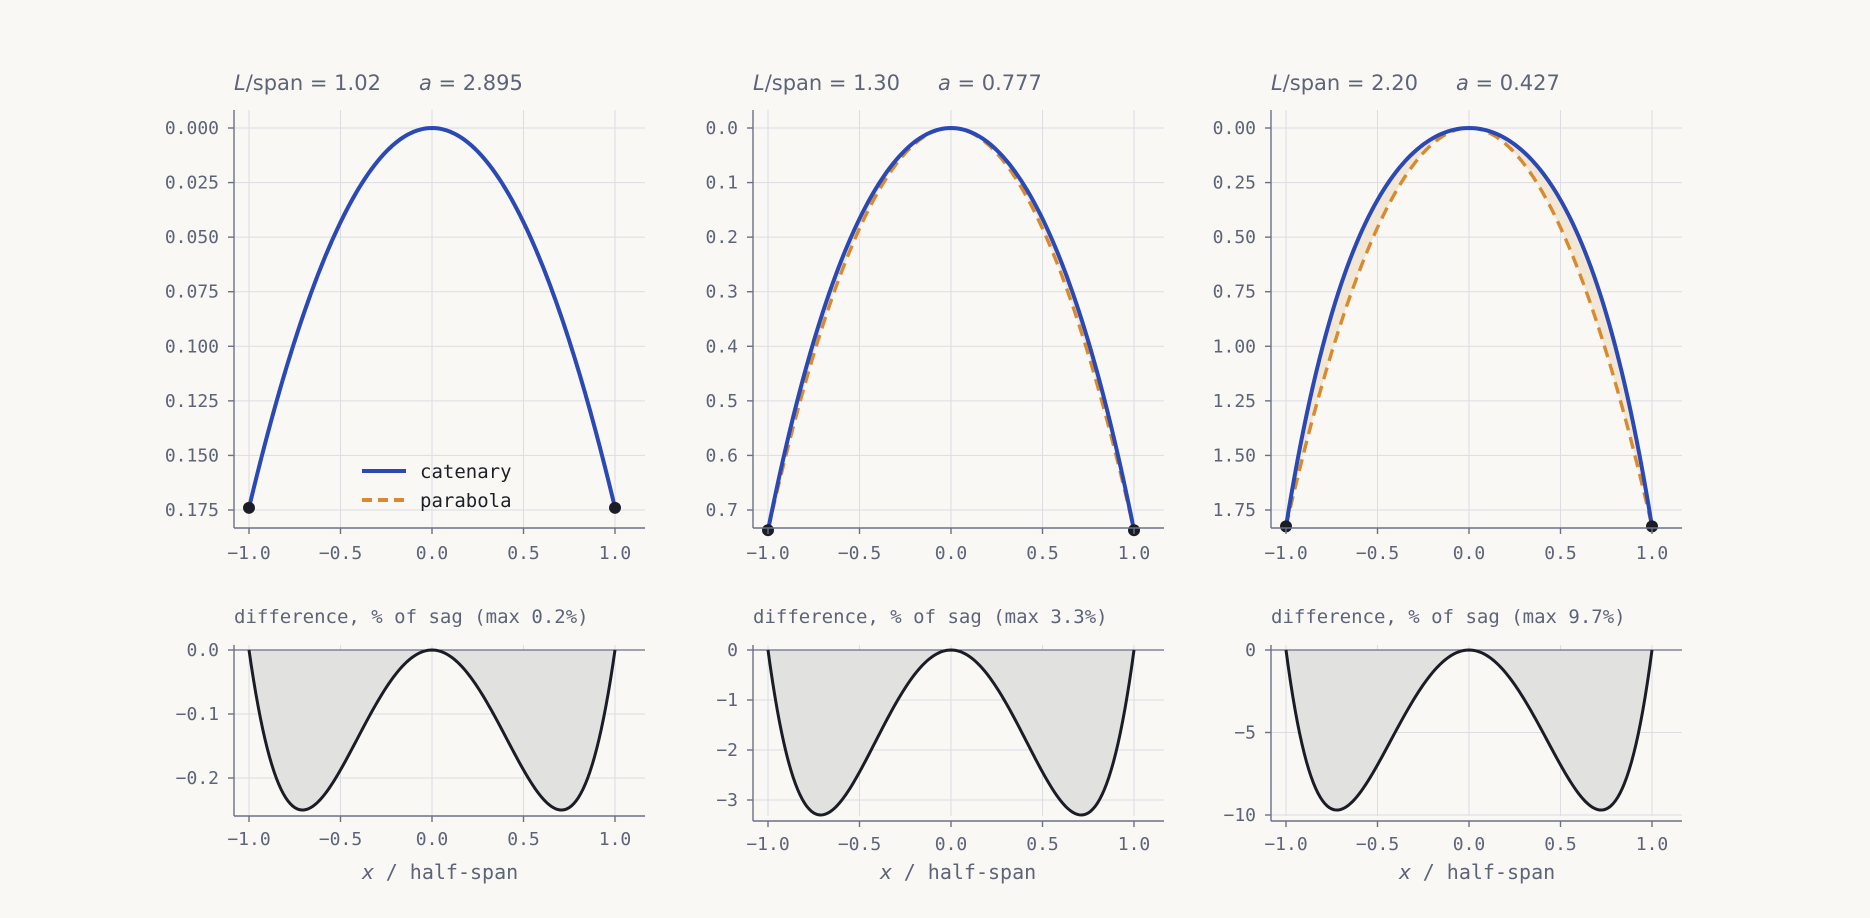 The image size is (1870, 918). What do you see at coordinates (192, 292) in the screenshot?
I see `y-tick-label: 0.075` at bounding box center [192, 292].